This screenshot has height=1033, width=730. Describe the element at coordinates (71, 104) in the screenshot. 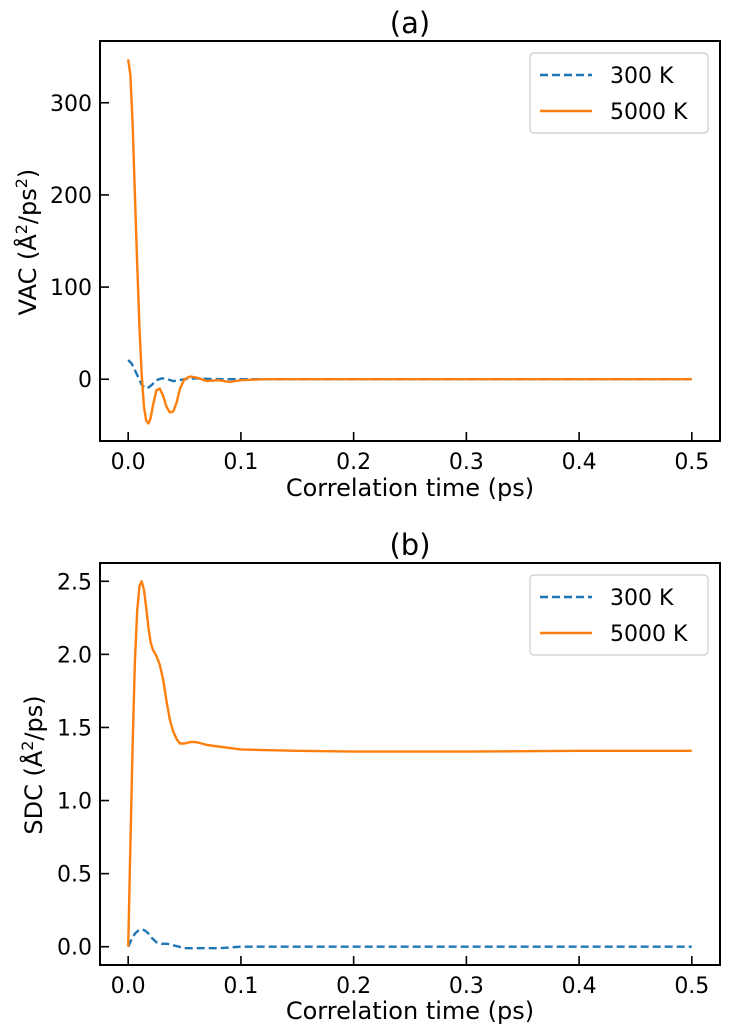

I see `y-tick-label: 300` at that location.